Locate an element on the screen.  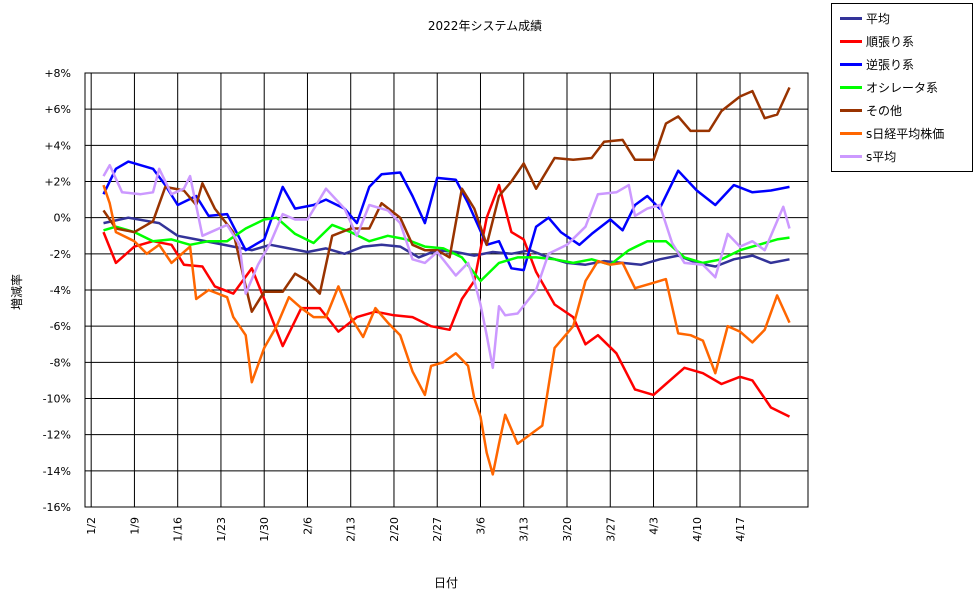
x-tick-label: 2/27 is located at coordinates (437, 529).